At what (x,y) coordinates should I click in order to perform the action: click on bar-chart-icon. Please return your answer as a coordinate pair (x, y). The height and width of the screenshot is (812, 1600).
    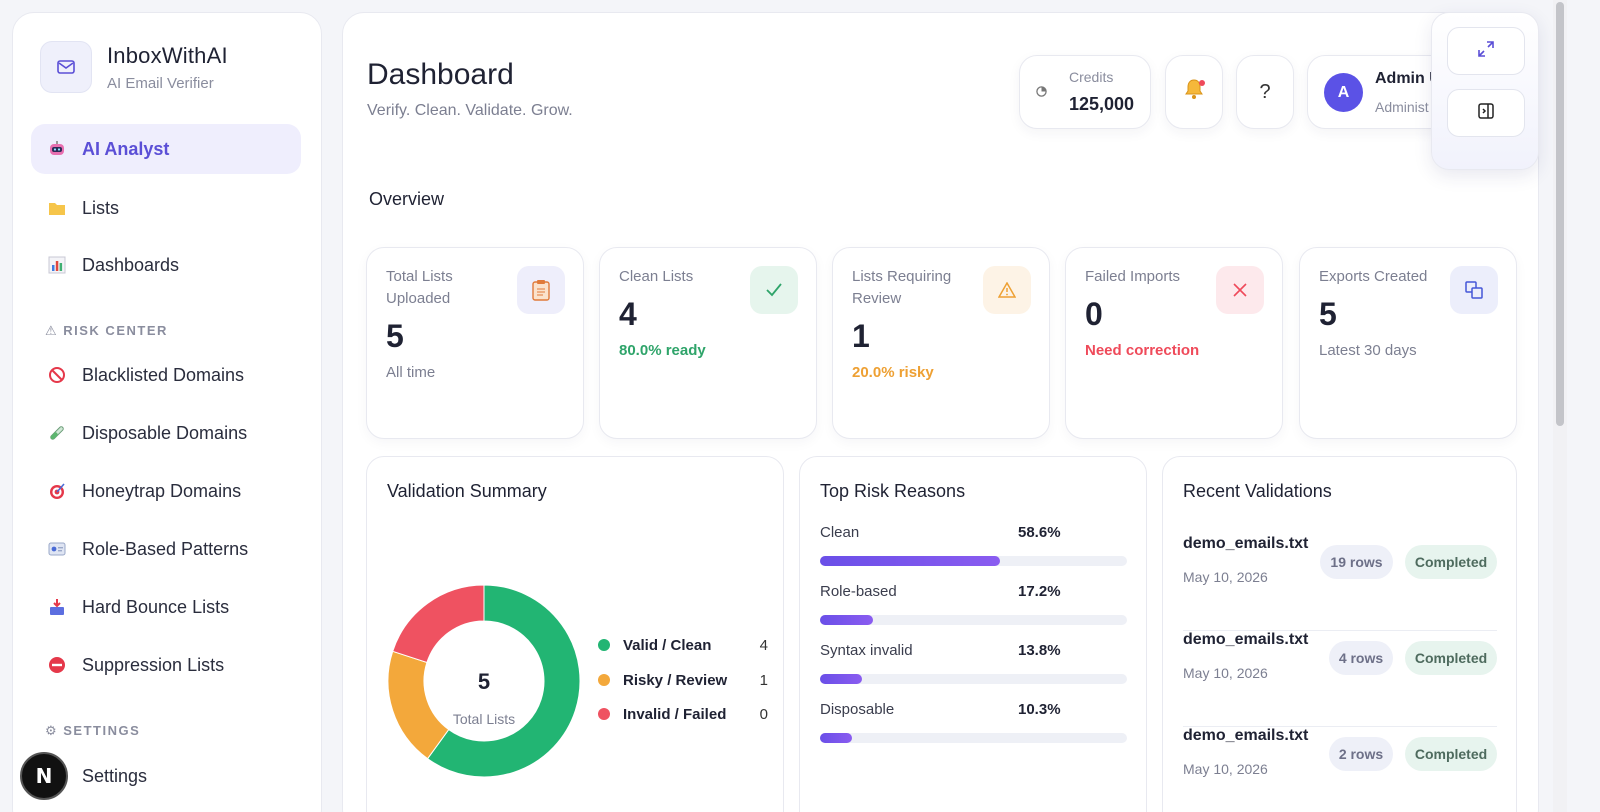
    Looking at the image, I should click on (57, 265).